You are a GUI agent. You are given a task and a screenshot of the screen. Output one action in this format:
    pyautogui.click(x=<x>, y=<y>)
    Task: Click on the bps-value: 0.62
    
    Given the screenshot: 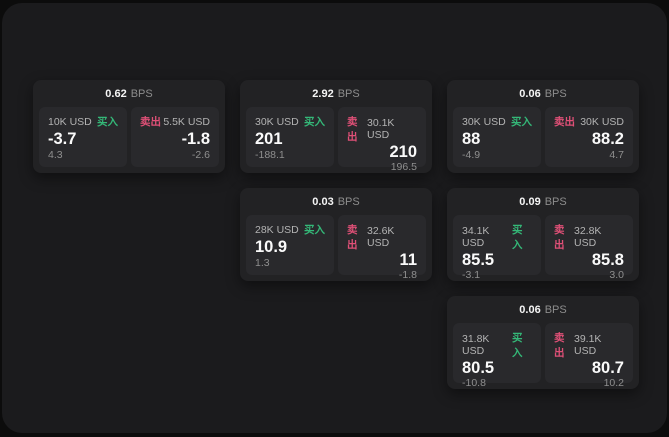 What is the action you would take?
    pyautogui.click(x=116, y=93)
    